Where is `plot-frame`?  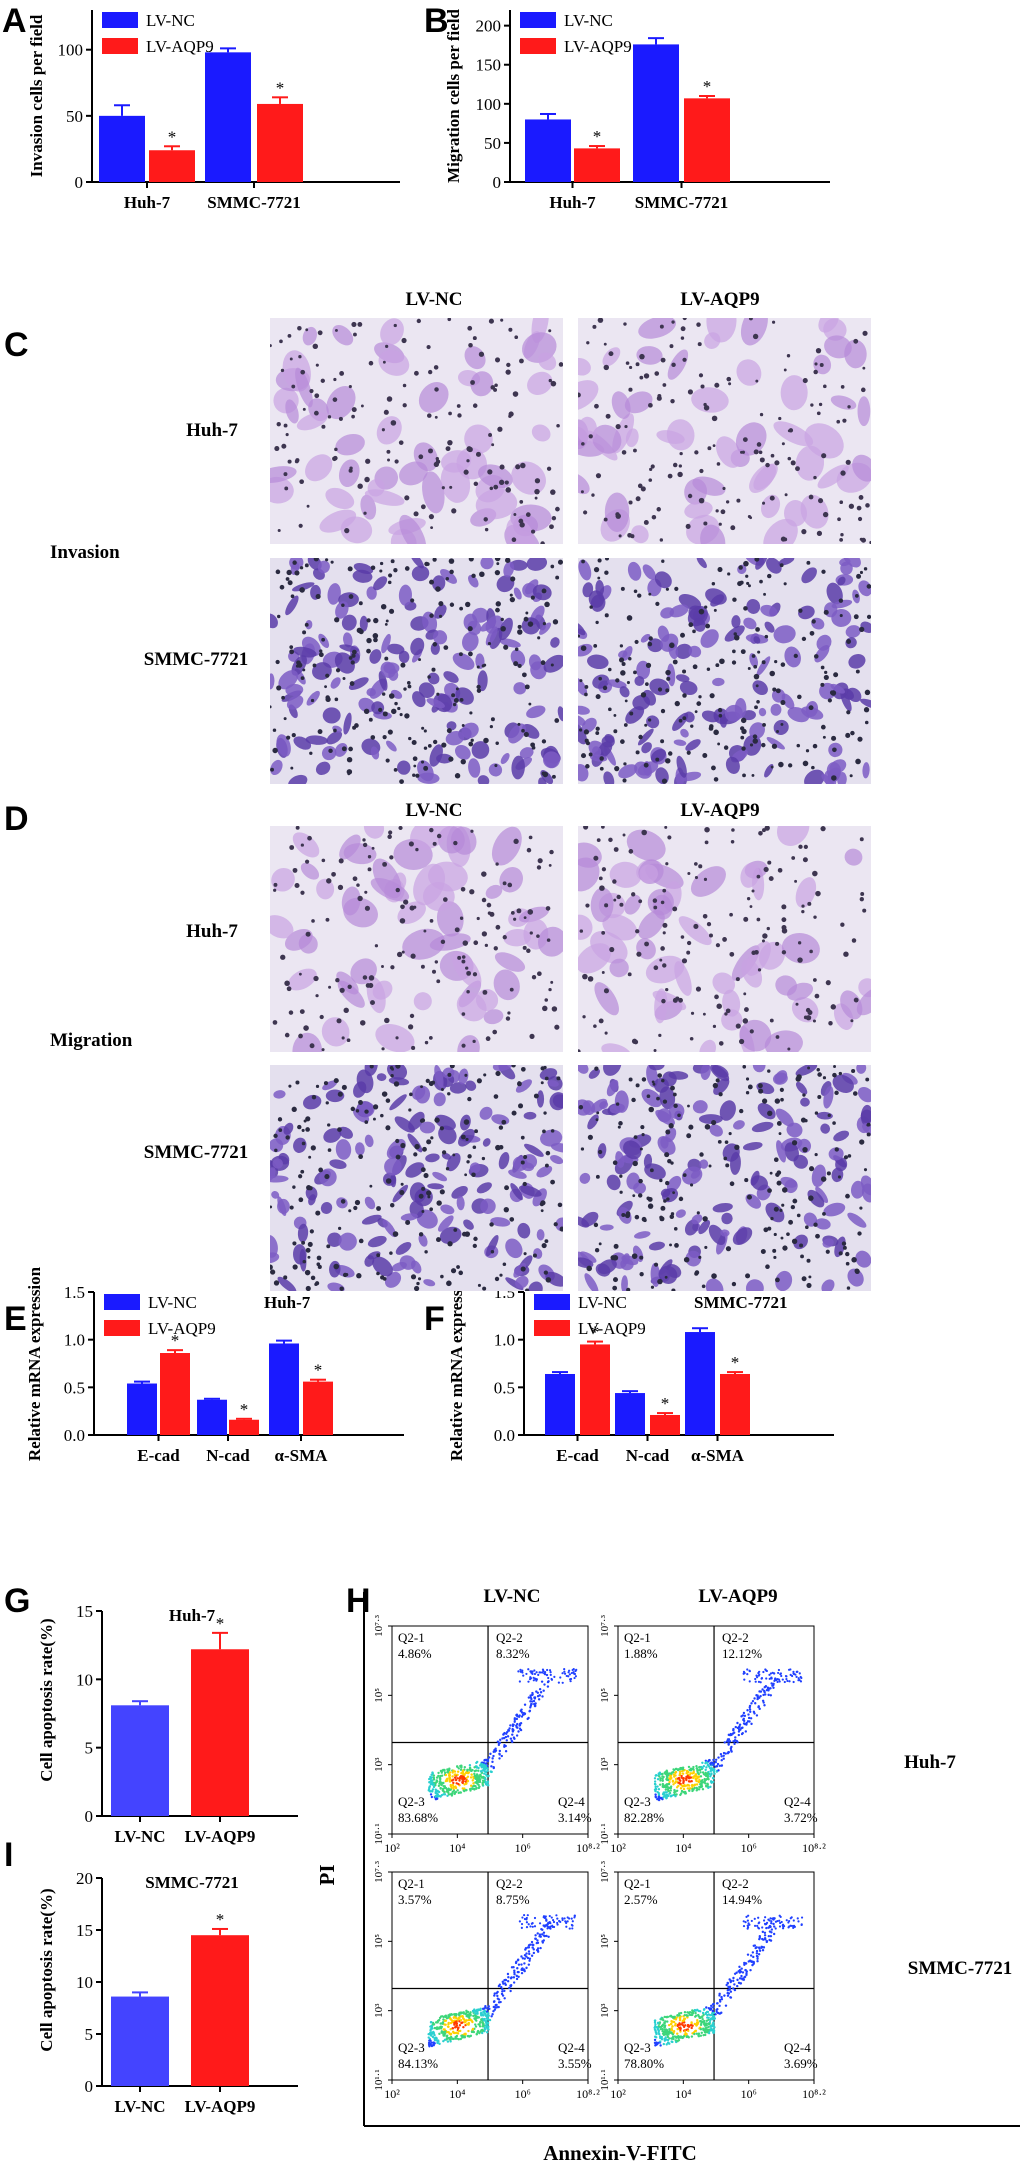
plot-frame is located at coordinates (716, 1730).